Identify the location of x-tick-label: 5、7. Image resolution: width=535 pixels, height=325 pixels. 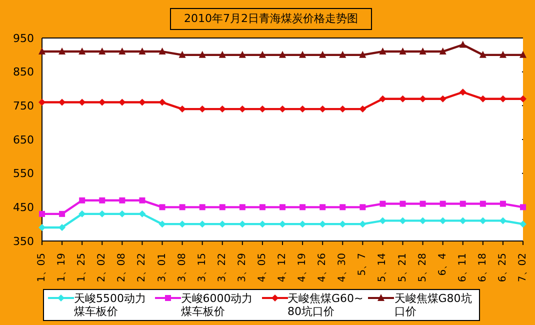
(362, 264).